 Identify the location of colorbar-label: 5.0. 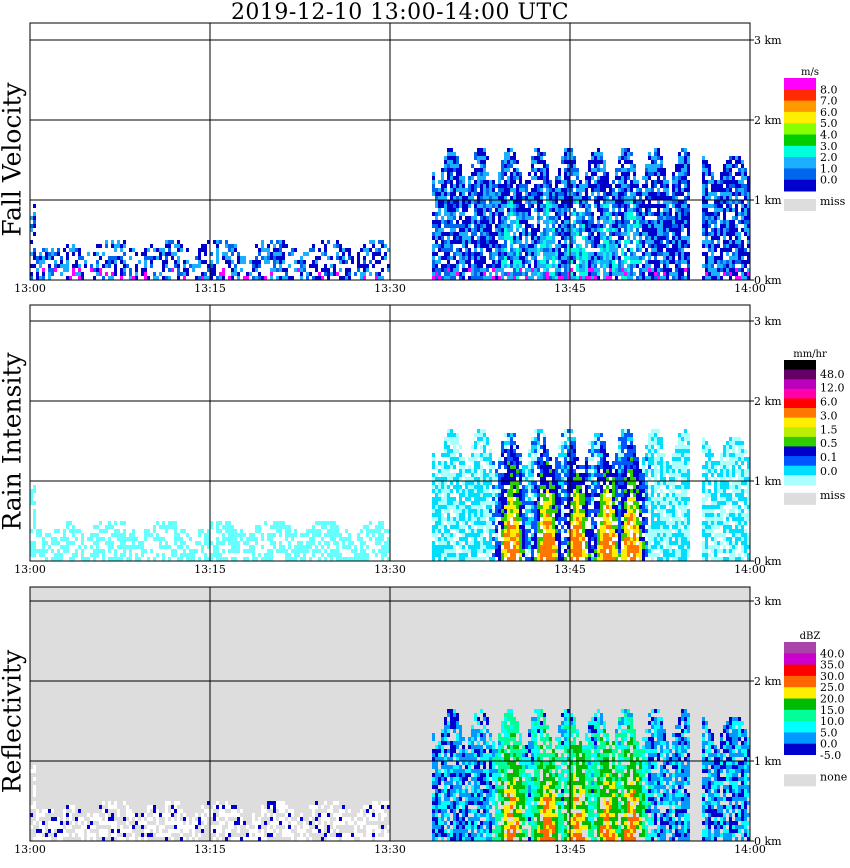
(829, 123).